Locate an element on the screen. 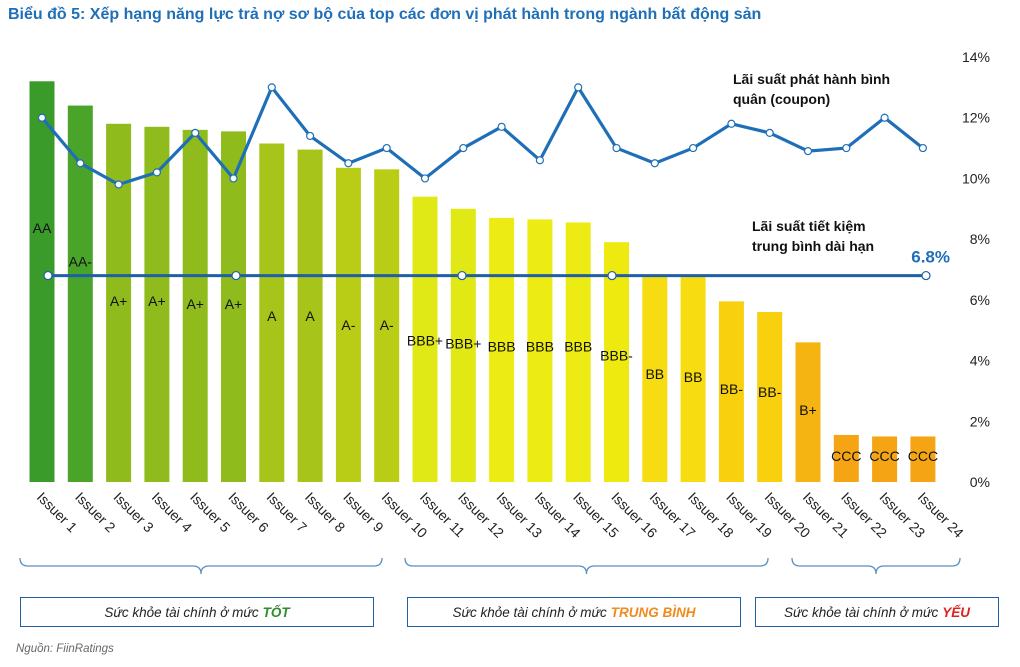  y-tick-label: 8% is located at coordinates (980, 239).